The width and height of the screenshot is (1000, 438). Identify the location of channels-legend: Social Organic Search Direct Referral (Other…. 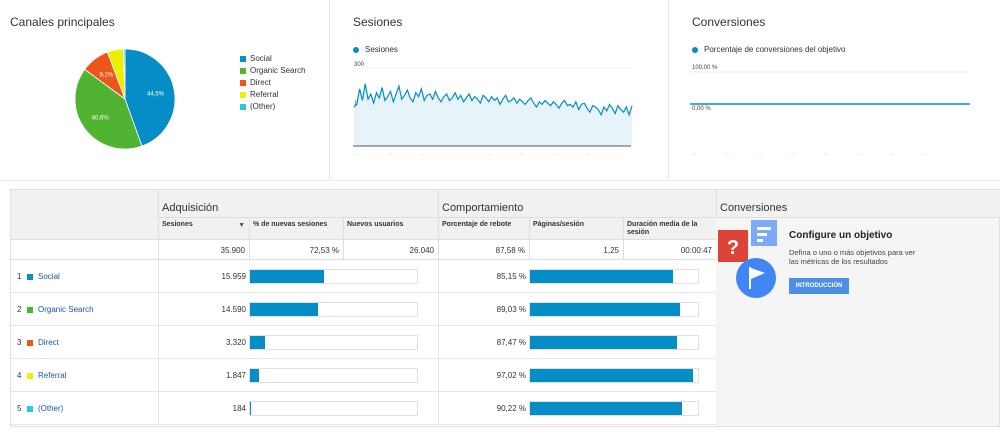
(273, 83).